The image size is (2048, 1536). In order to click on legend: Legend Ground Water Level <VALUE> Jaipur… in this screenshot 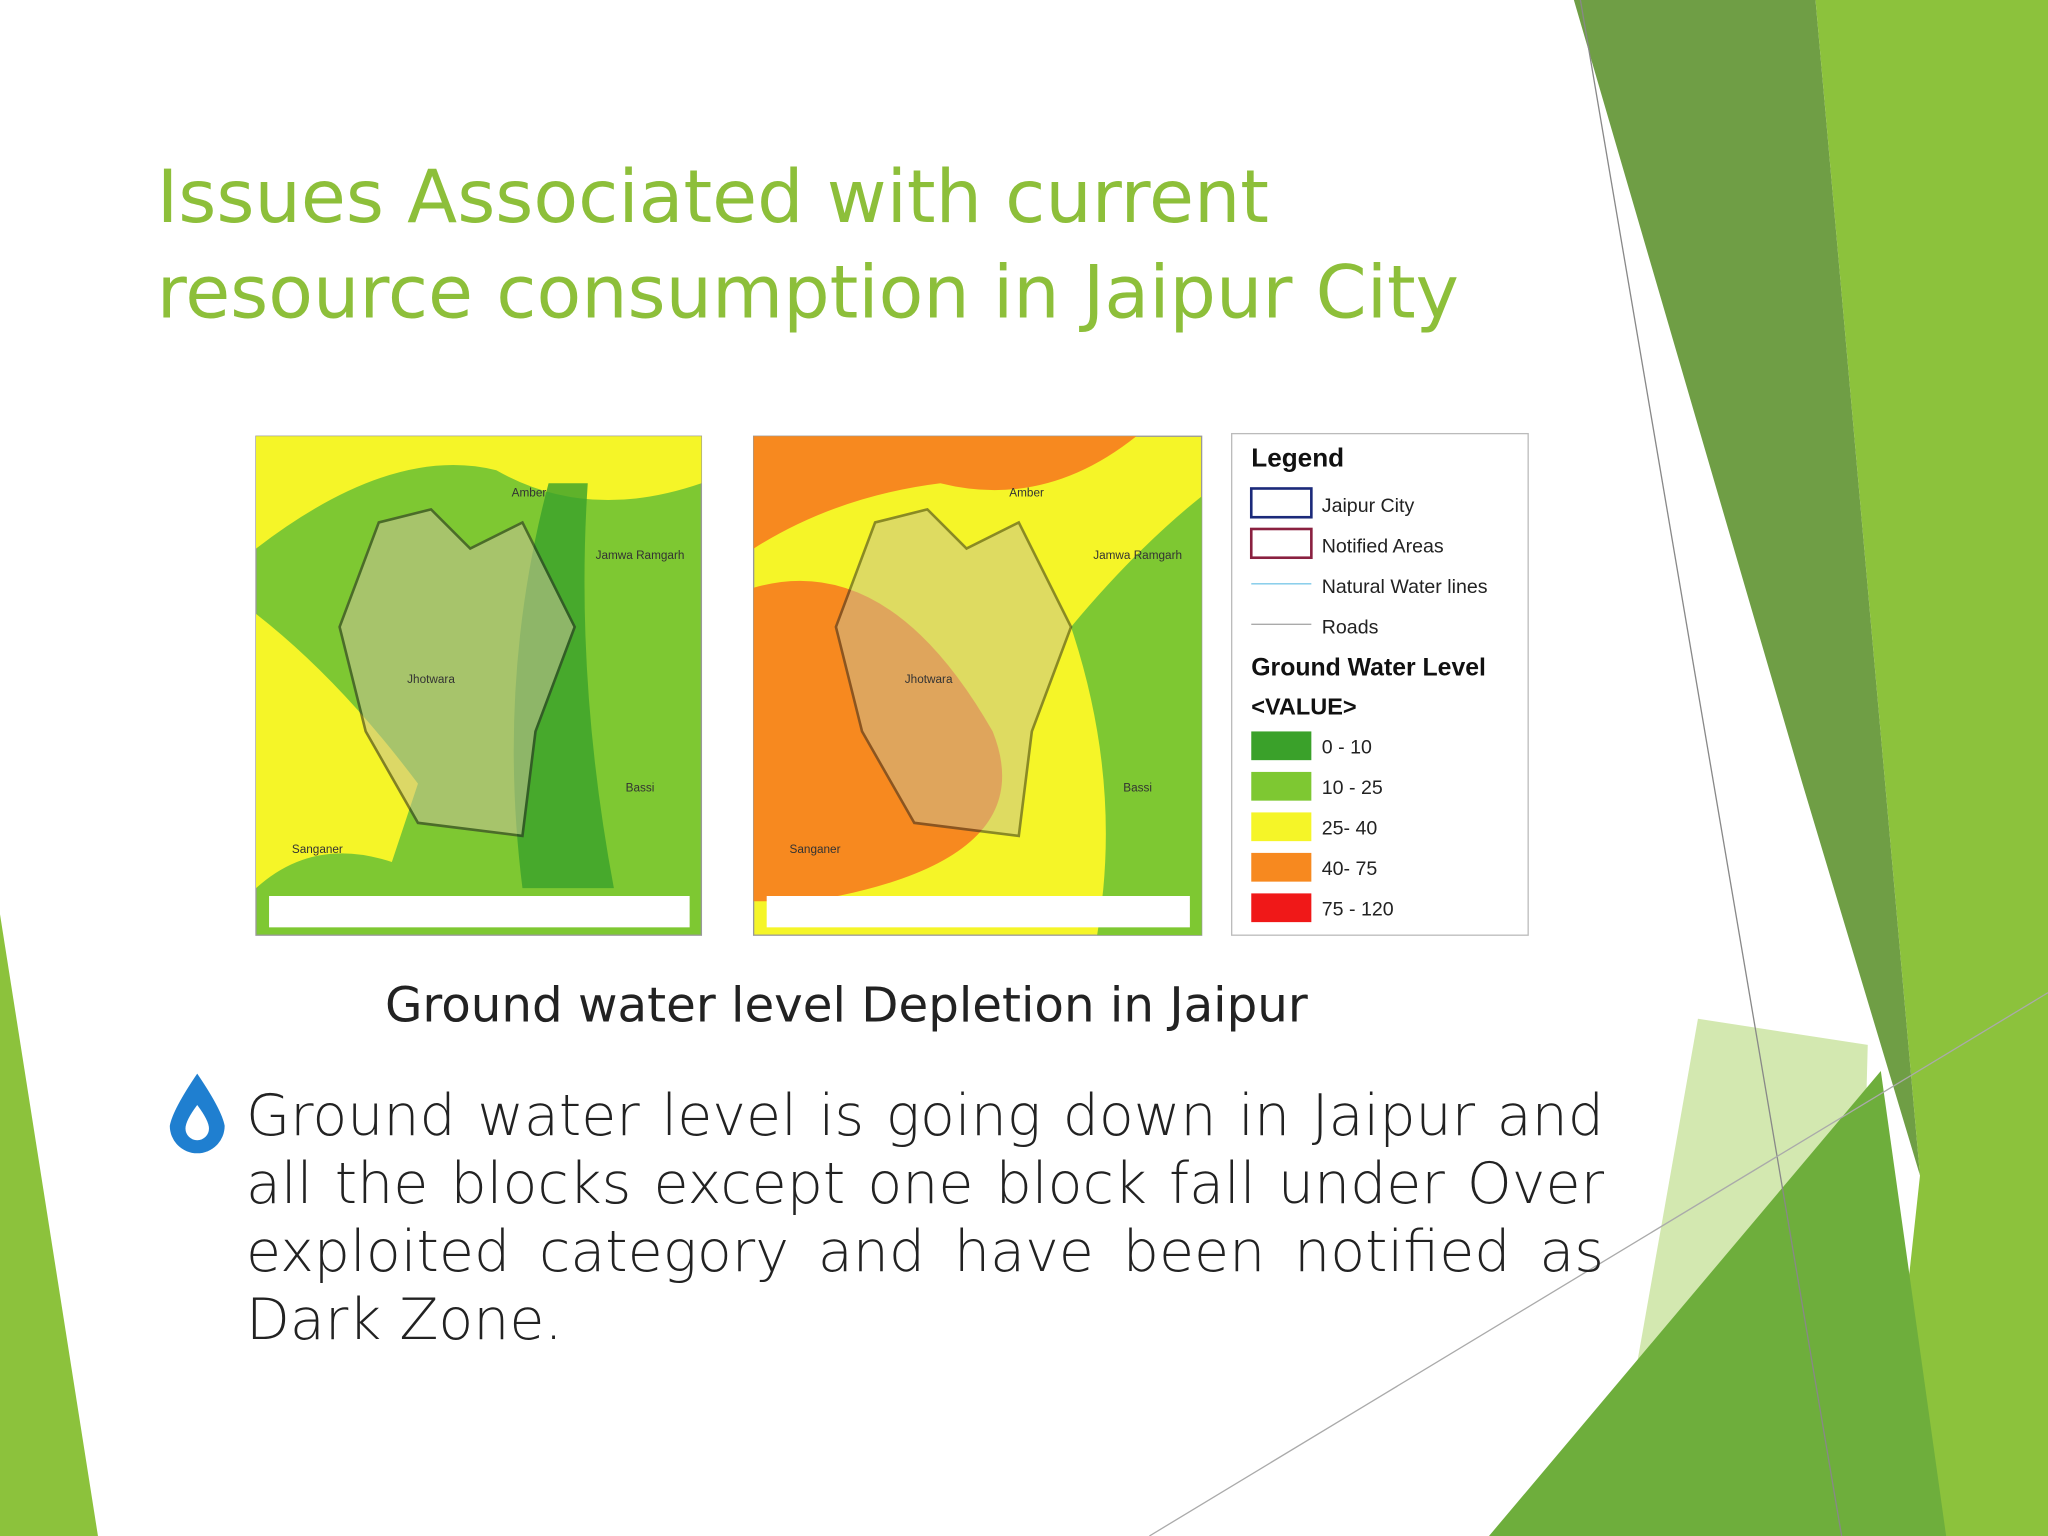, I will do `click(1380, 684)`.